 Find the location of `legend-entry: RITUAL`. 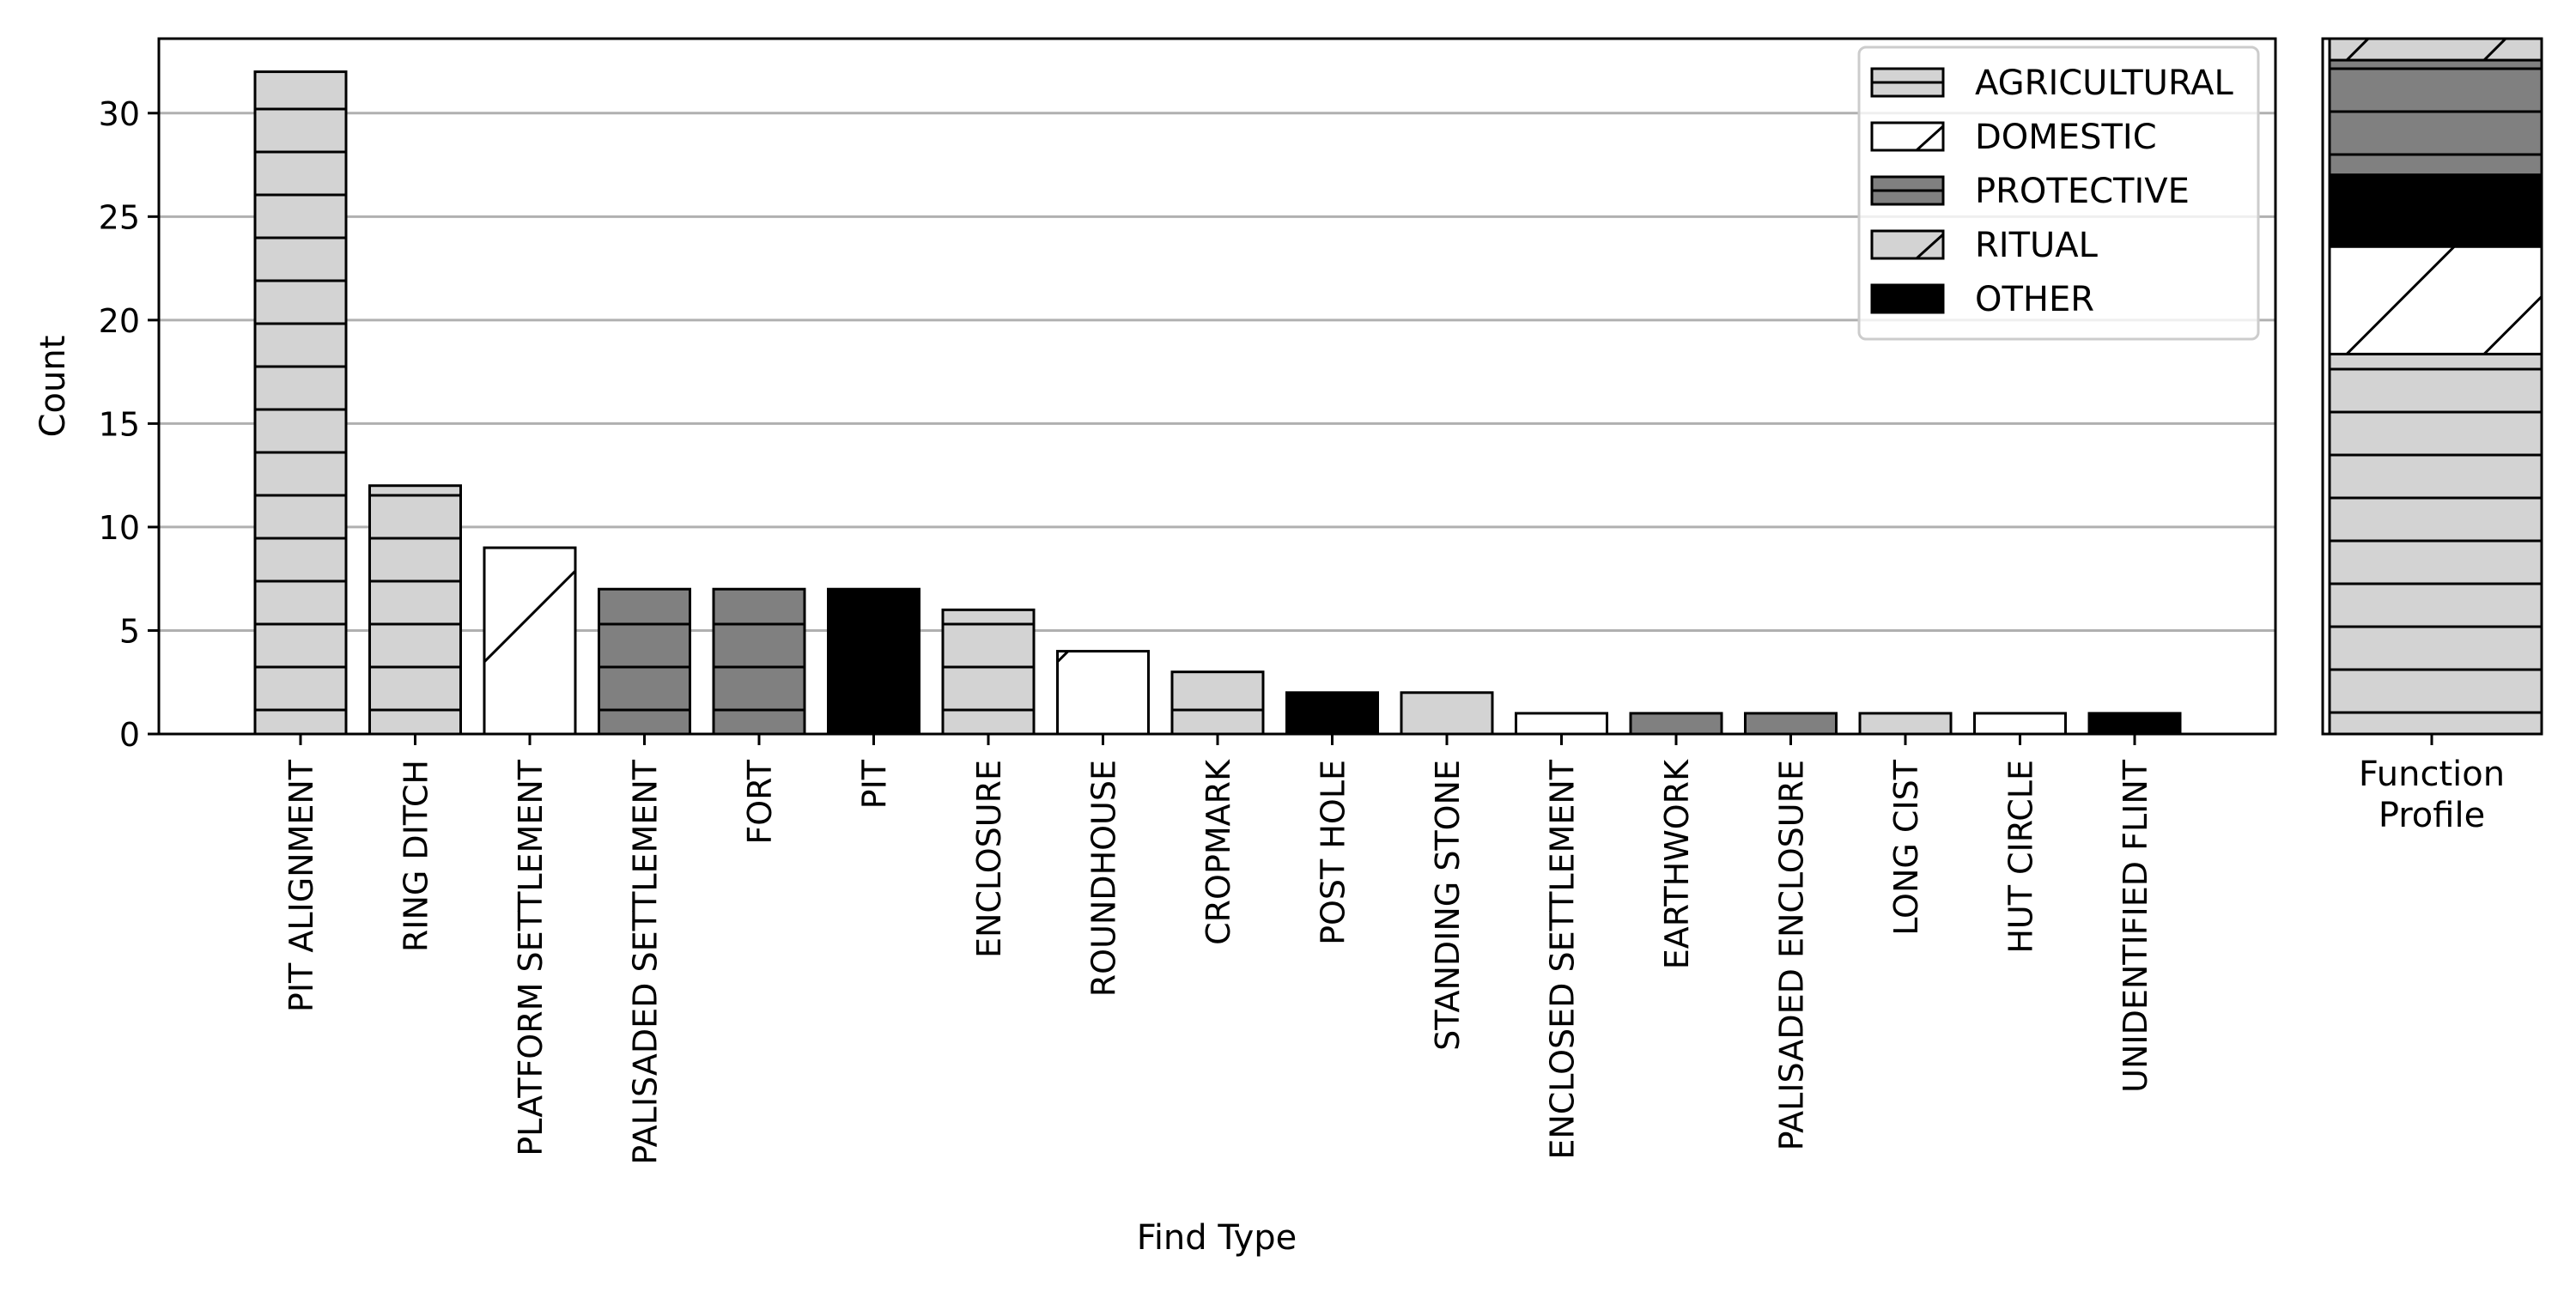

legend-entry: RITUAL is located at coordinates (1984, 245).